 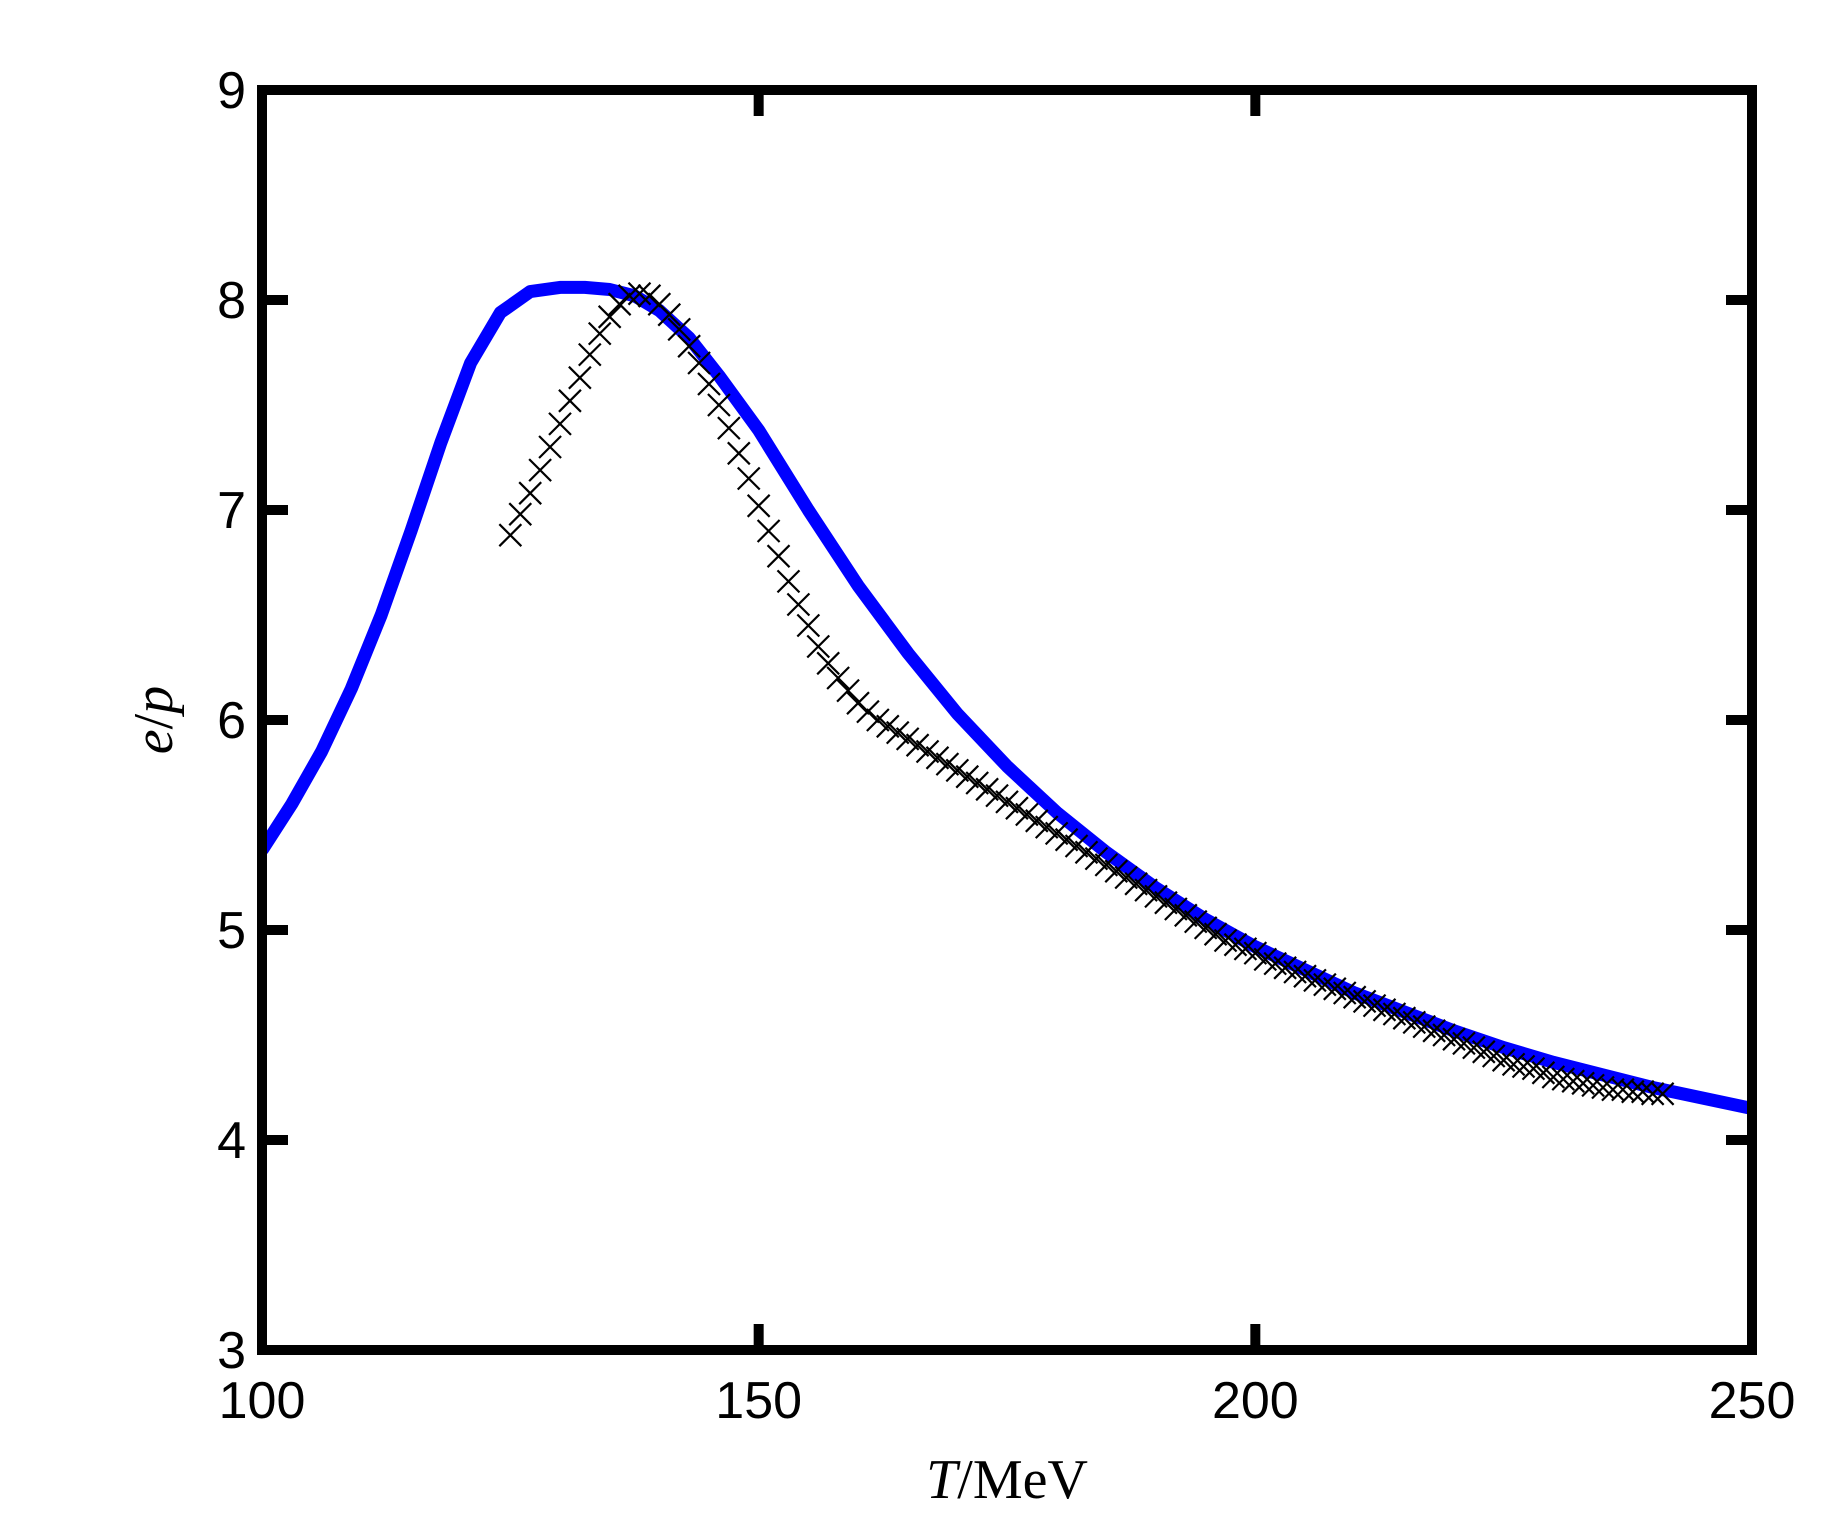 I want to click on x-axis-label: T/MeV, so click(x=1007, y=1480).